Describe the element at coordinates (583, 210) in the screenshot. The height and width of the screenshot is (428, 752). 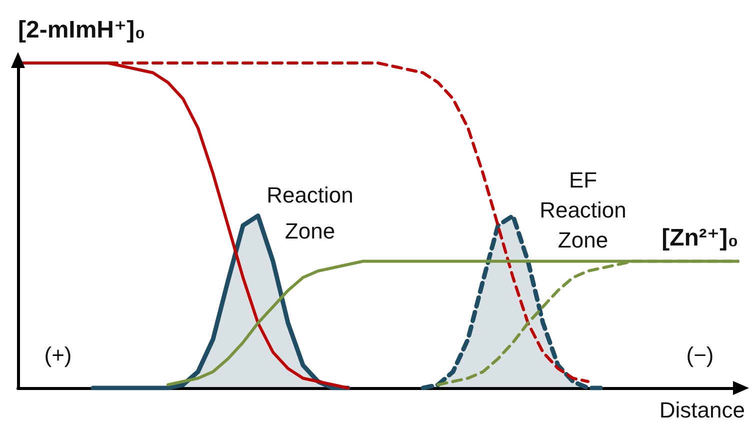
I see `annotation: EF Reaction Zone` at that location.